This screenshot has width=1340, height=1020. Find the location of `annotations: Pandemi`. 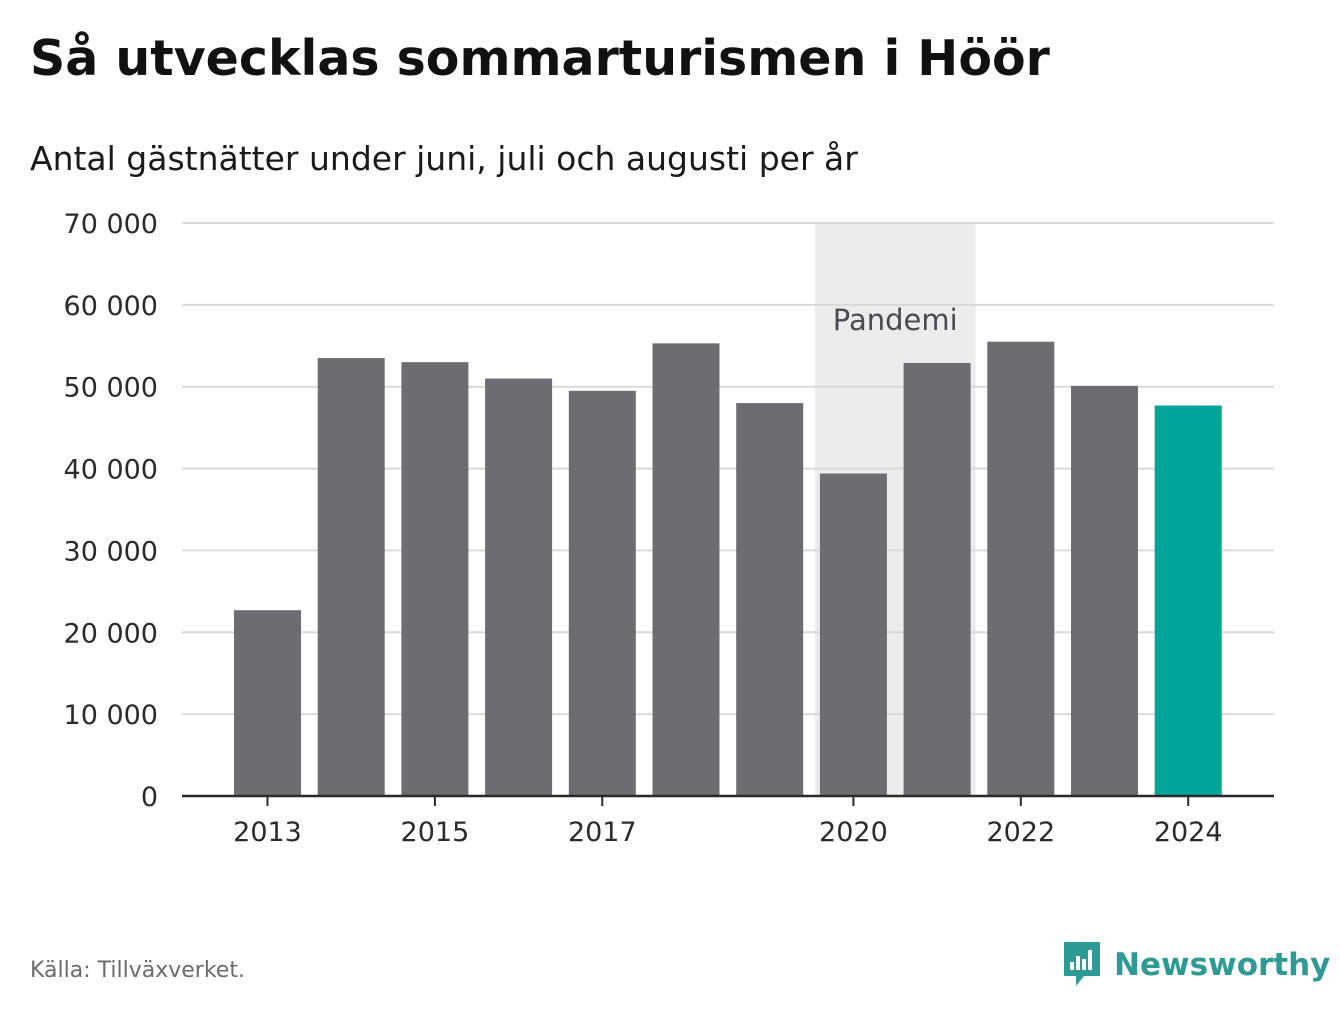

annotations: Pandemi is located at coordinates (895, 320).